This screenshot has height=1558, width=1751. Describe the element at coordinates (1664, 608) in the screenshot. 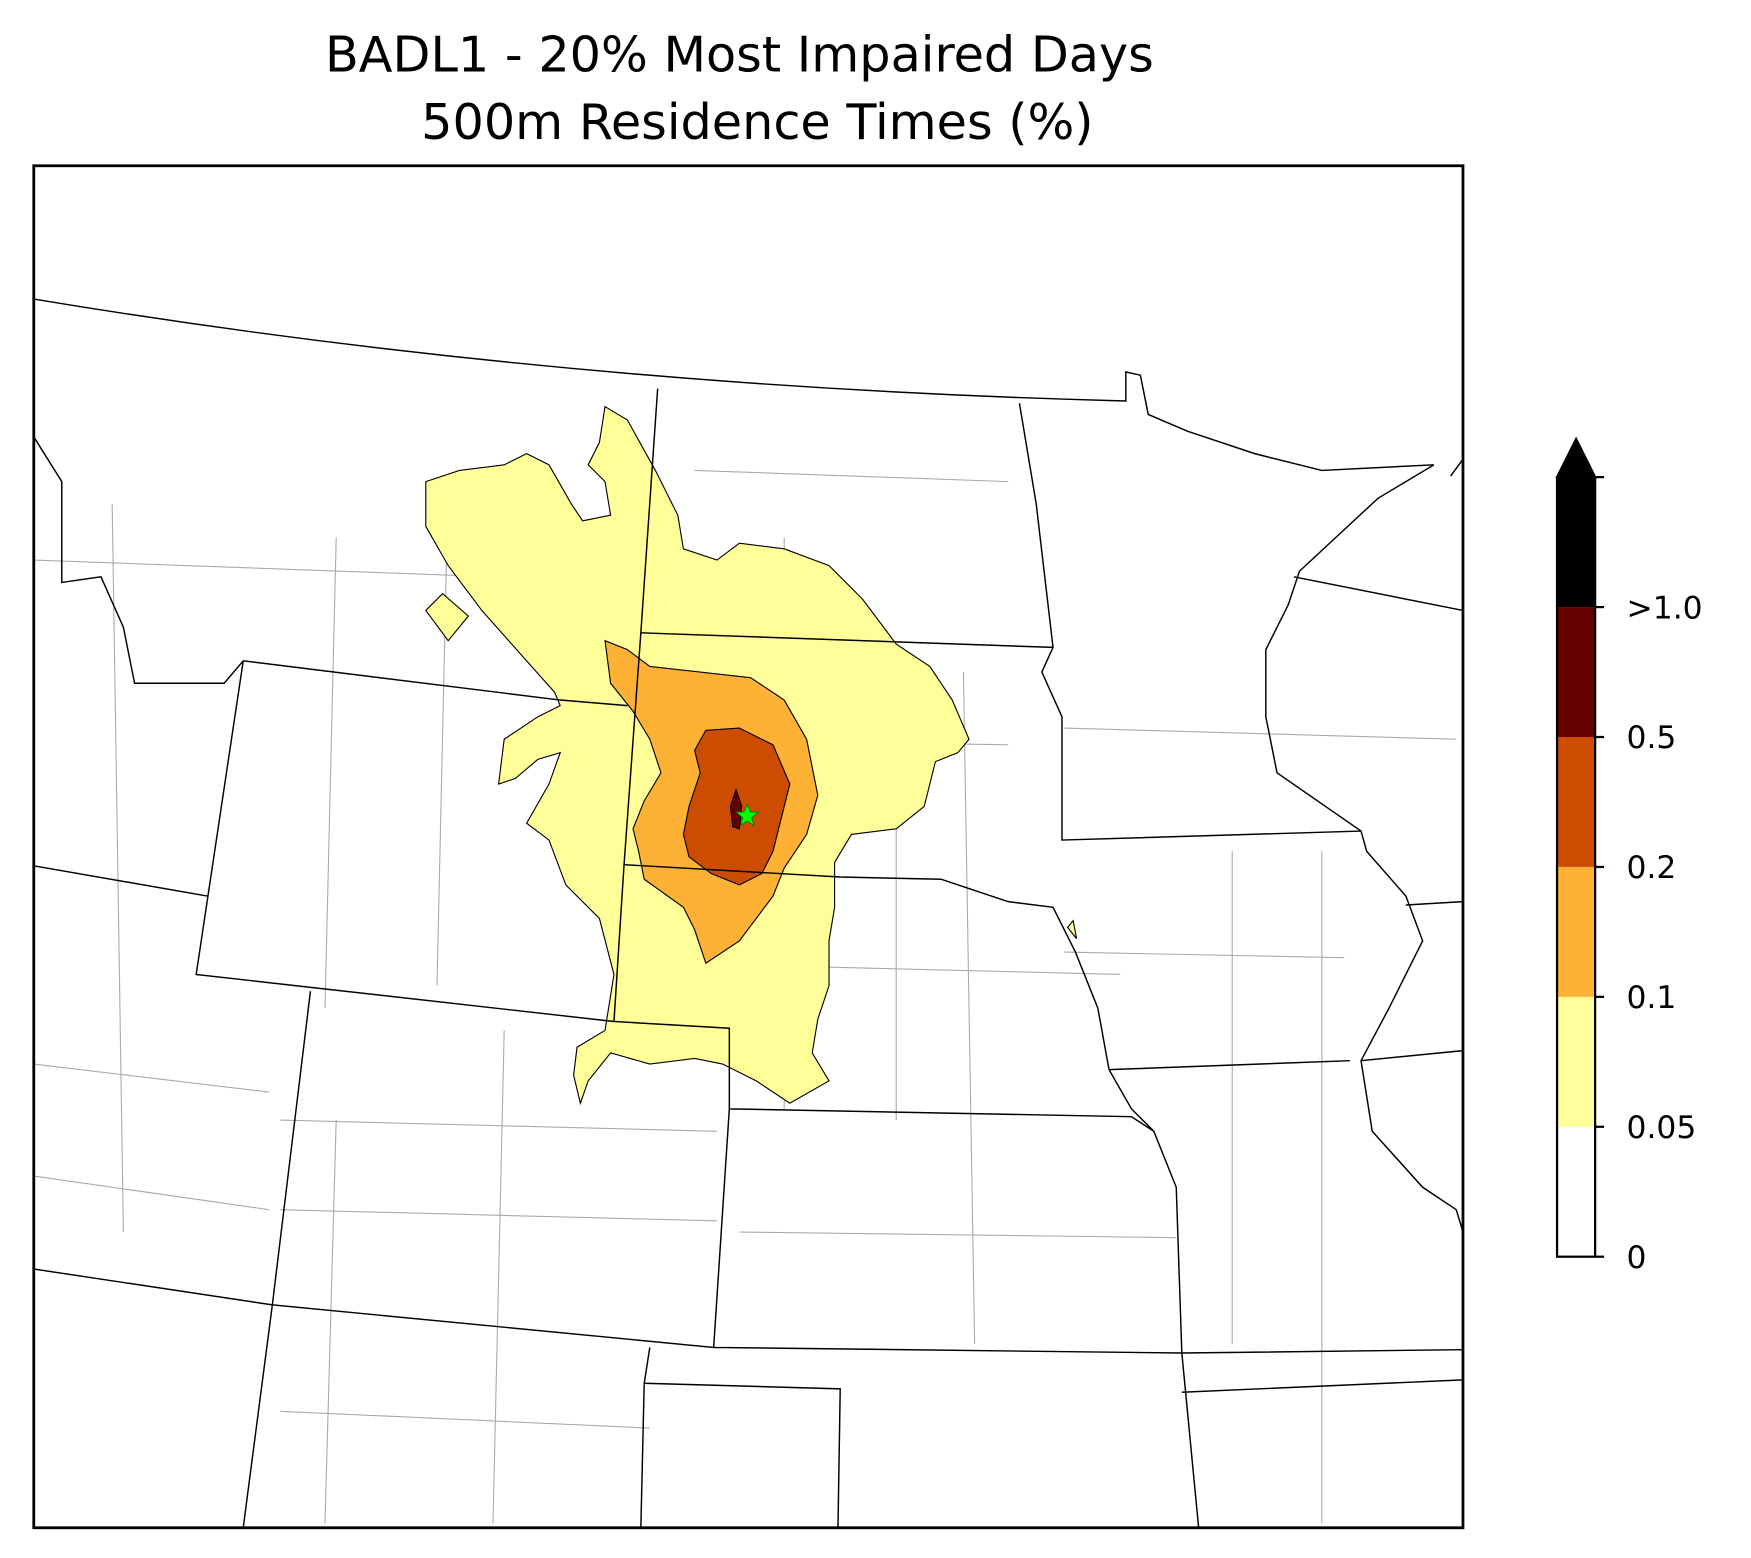

I see `colorbar-tick-label: >1.0` at that location.